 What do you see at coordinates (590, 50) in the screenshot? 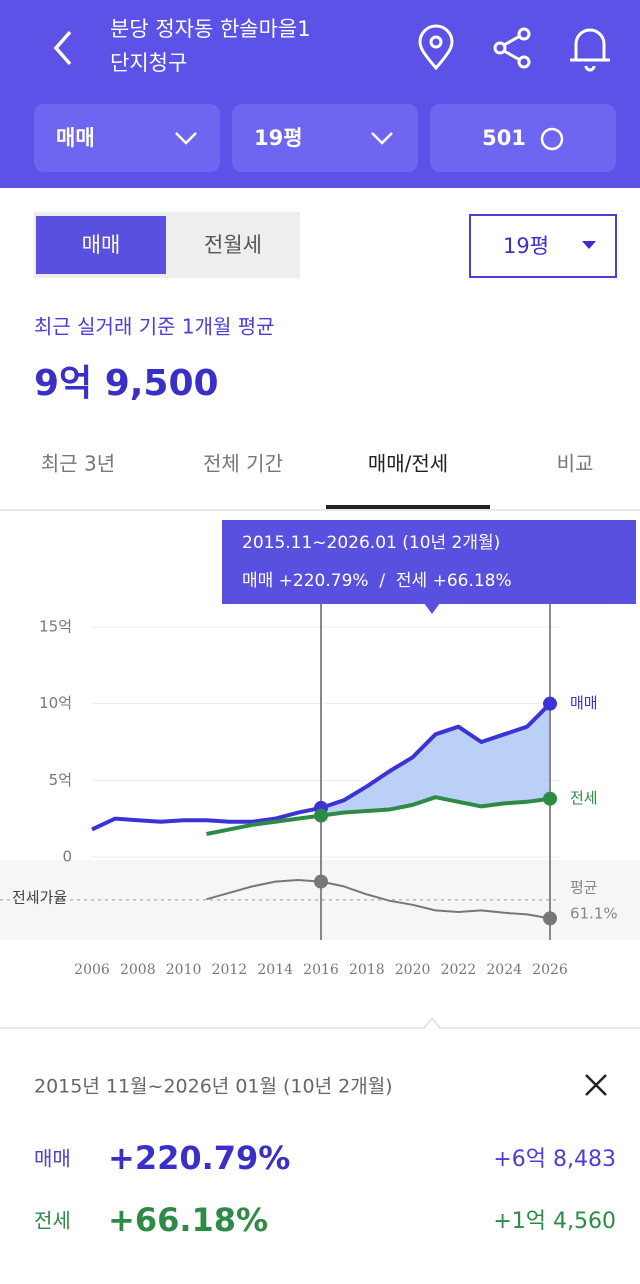
I see `bell-icon` at bounding box center [590, 50].